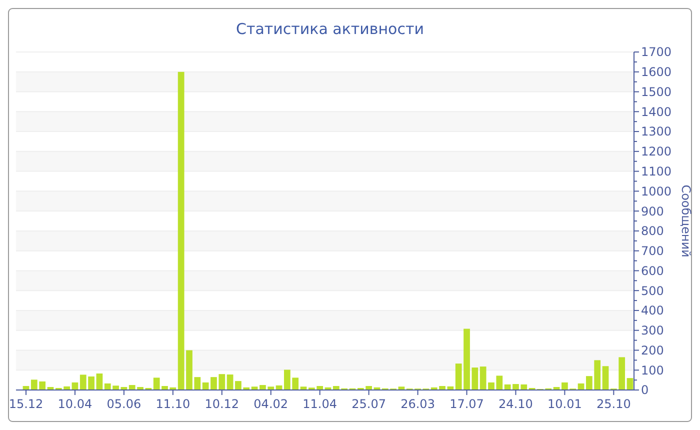 The image size is (700, 430). What do you see at coordinates (656, 171) in the screenshot?
I see `y-tick-label: 1100` at bounding box center [656, 171].